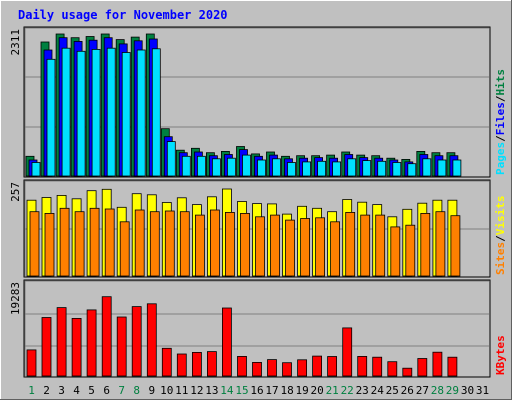 The image size is (512, 400). Describe the element at coordinates (437, 390) in the screenshot. I see `x-tick-label: 28` at that location.